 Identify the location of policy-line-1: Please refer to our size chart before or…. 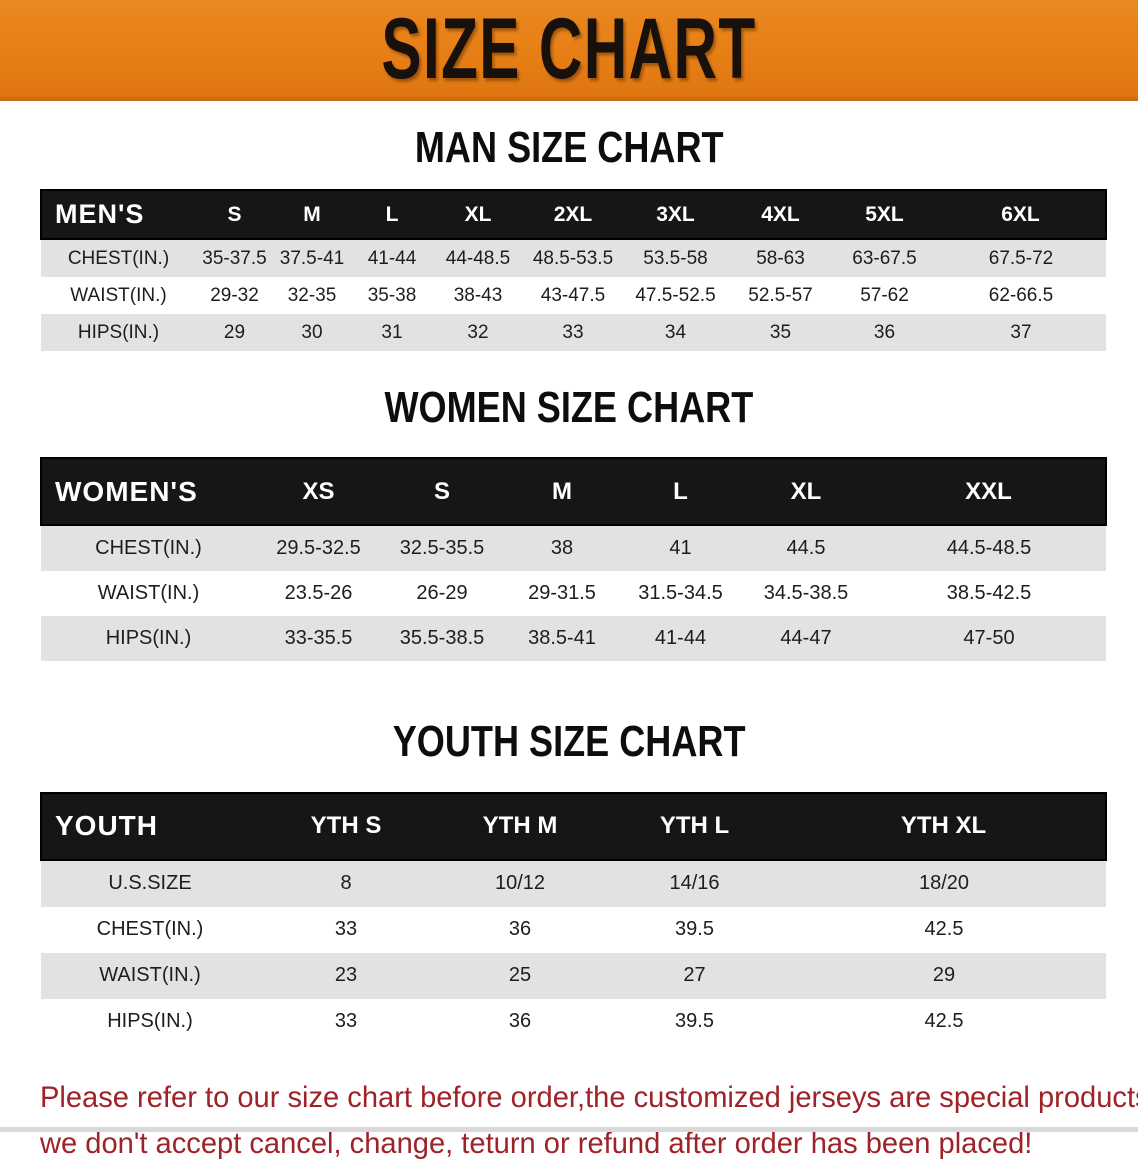
(589, 1097).